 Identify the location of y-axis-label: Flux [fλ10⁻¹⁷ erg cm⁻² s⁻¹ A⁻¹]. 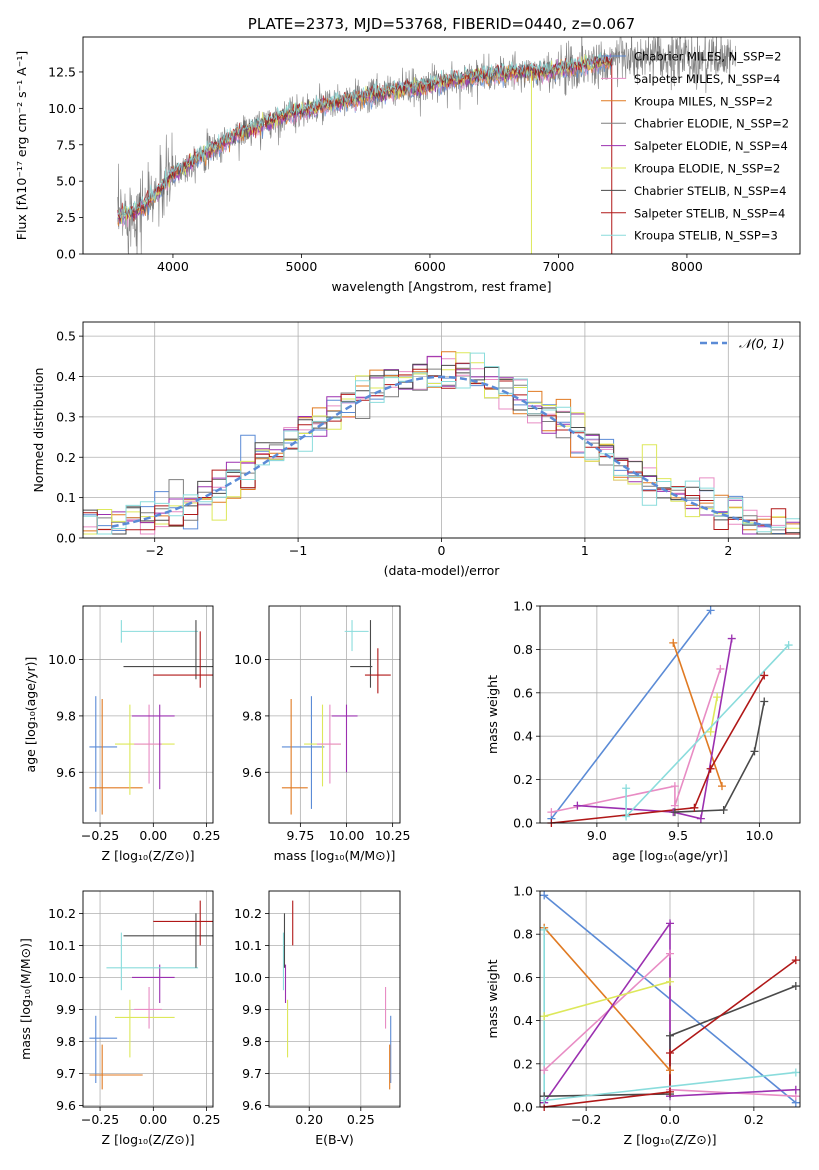
(21, 145).